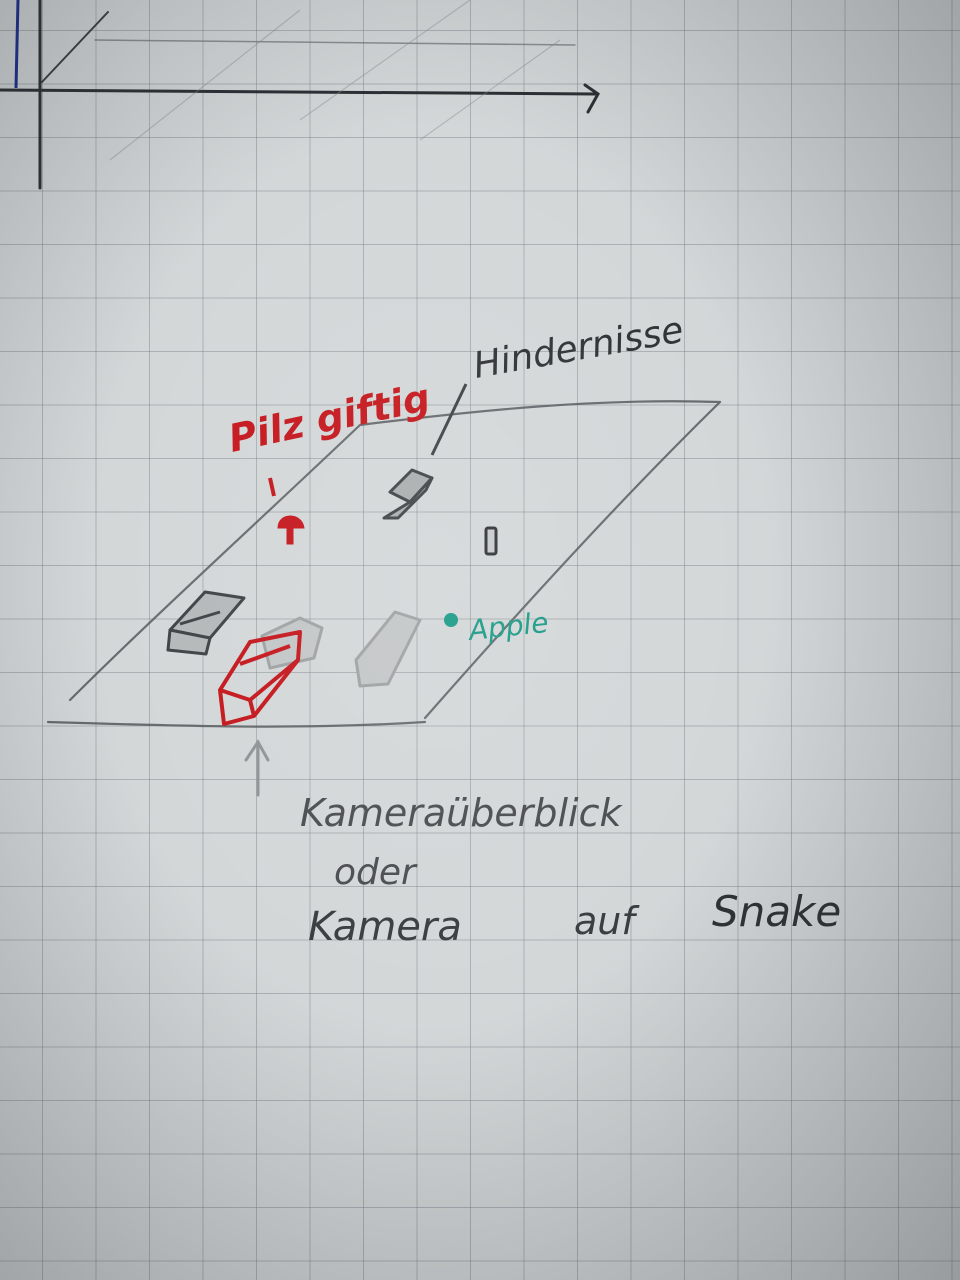  Describe the element at coordinates (335, 80) in the screenshot. I see `faint-diagonals` at that location.